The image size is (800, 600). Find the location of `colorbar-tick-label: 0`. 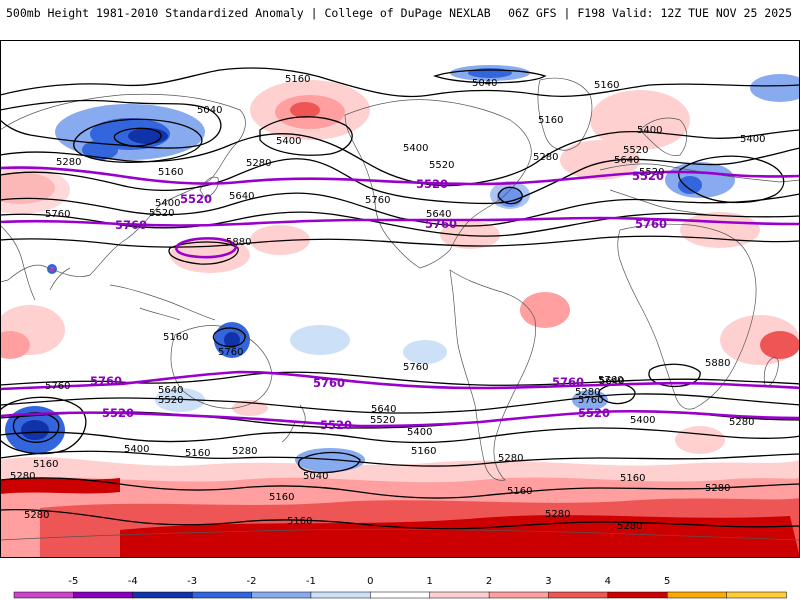

colorbar-tick-label: 0 is located at coordinates (370, 581).